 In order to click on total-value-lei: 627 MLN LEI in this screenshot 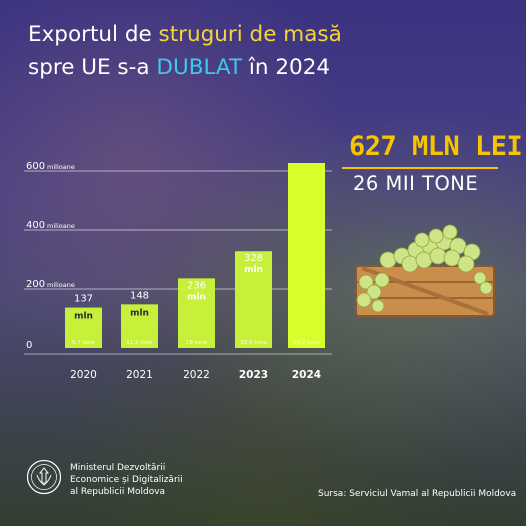, I will do `click(436, 146)`.